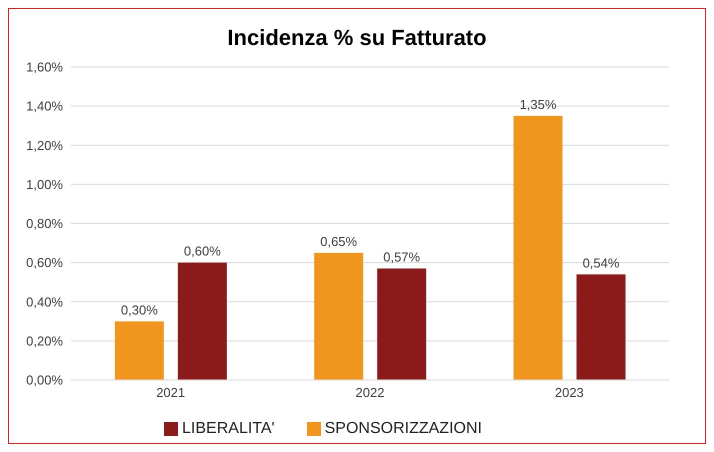 This screenshot has height=452, width=714. Describe the element at coordinates (228, 428) in the screenshot. I see `legend-label: LIBERALITA'` at that location.